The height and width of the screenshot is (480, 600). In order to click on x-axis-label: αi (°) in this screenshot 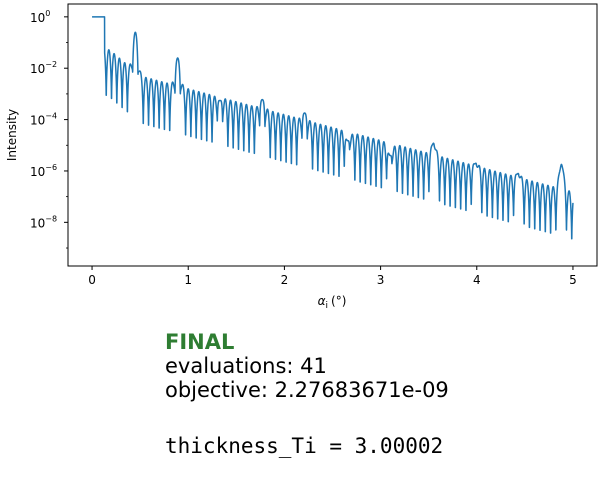, I will do `click(332, 302)`.